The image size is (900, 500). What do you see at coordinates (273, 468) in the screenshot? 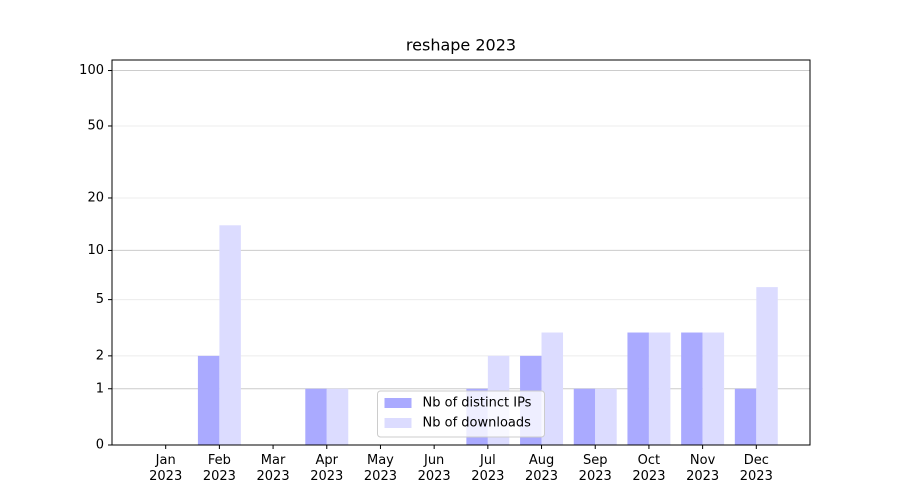
I see `x-tick-label: Mar 2023` at bounding box center [273, 468].